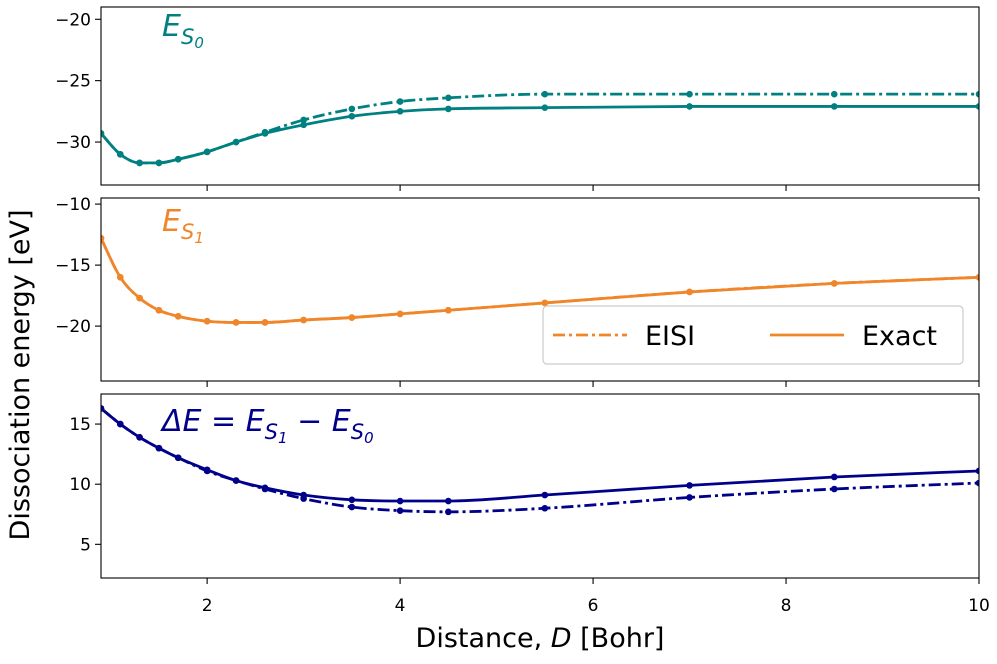 Image resolution: width=997 pixels, height=664 pixels. Describe the element at coordinates (73, 143) in the screenshot. I see `y-tick-label: −30` at that location.